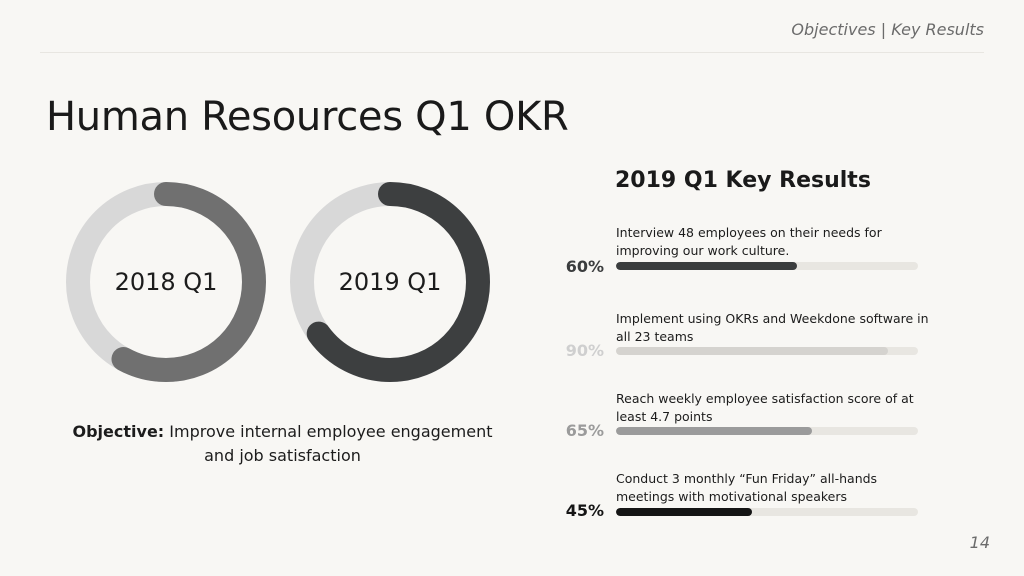 The width and height of the screenshot is (1024, 576). Describe the element at coordinates (887, 29) in the screenshot. I see `section-header: Objectives | Key Results` at that location.